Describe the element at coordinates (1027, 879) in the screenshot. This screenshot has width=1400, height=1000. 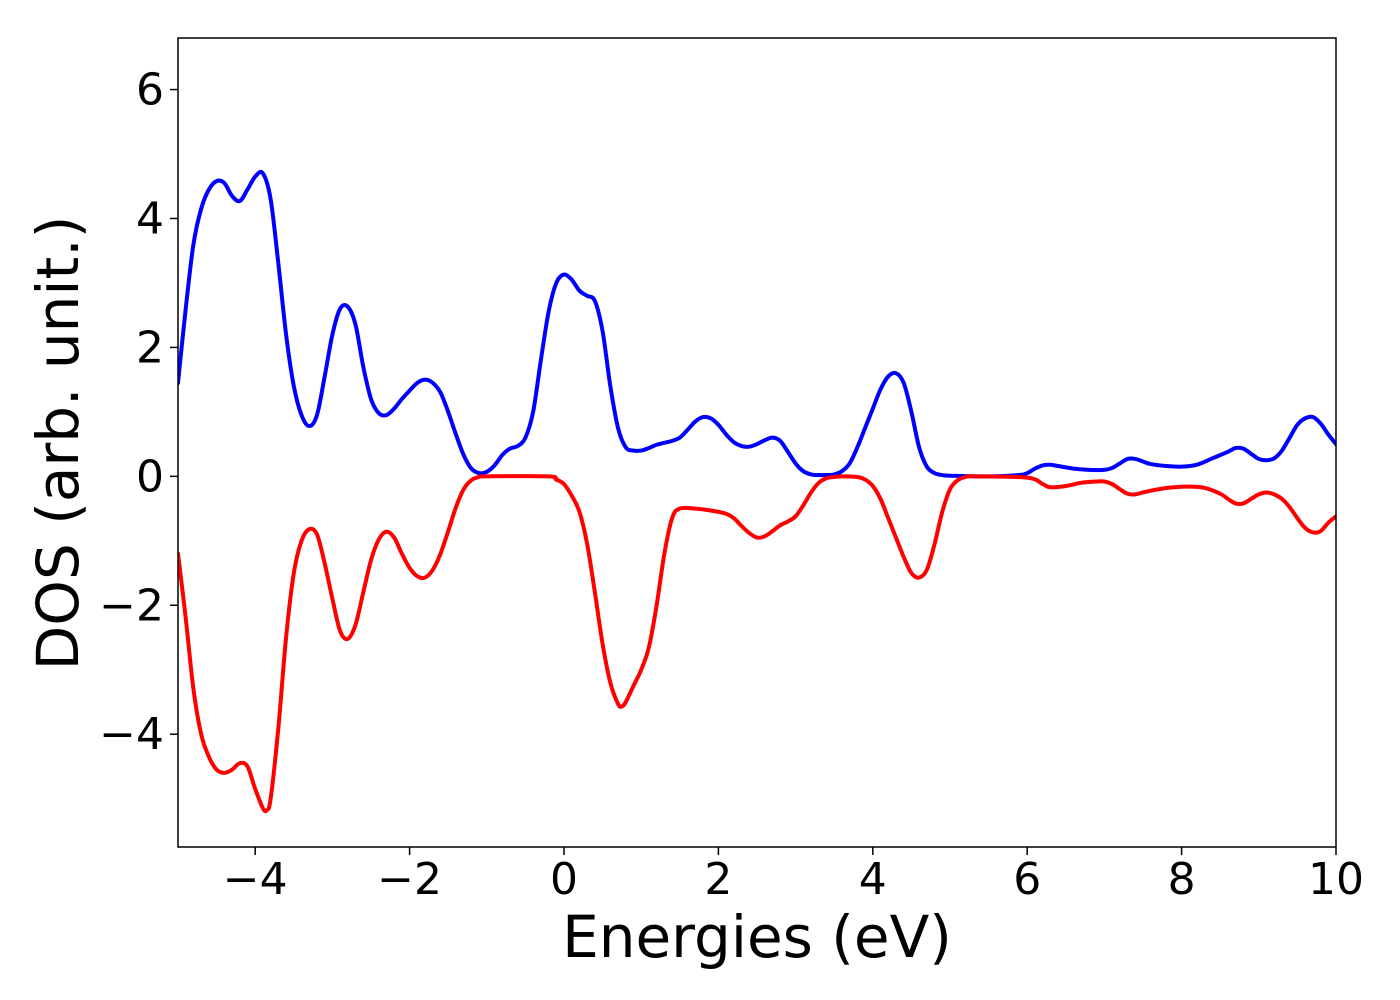
I see `x-tick-label: 6` at that location.